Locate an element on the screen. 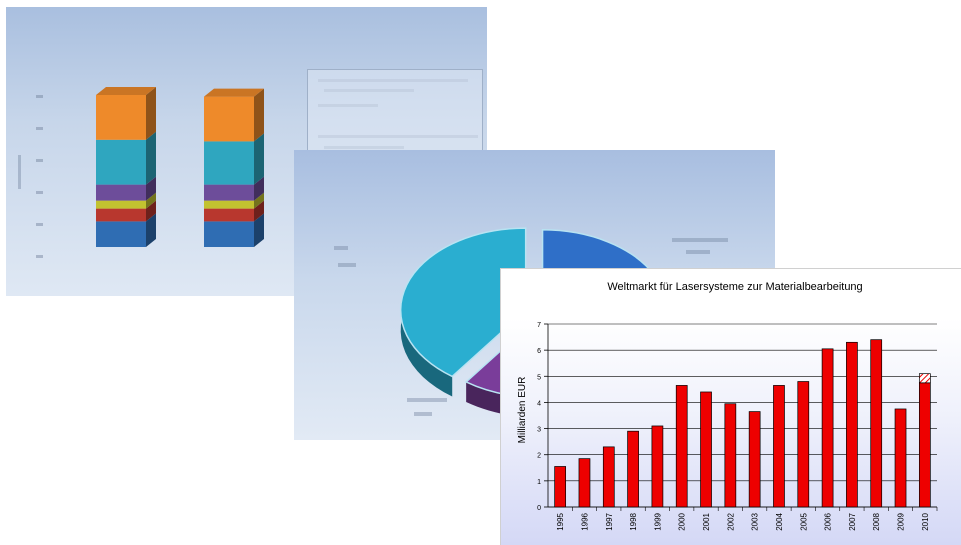 This screenshot has height=545, width=961. x-tick-label: 1999 is located at coordinates (657, 521).